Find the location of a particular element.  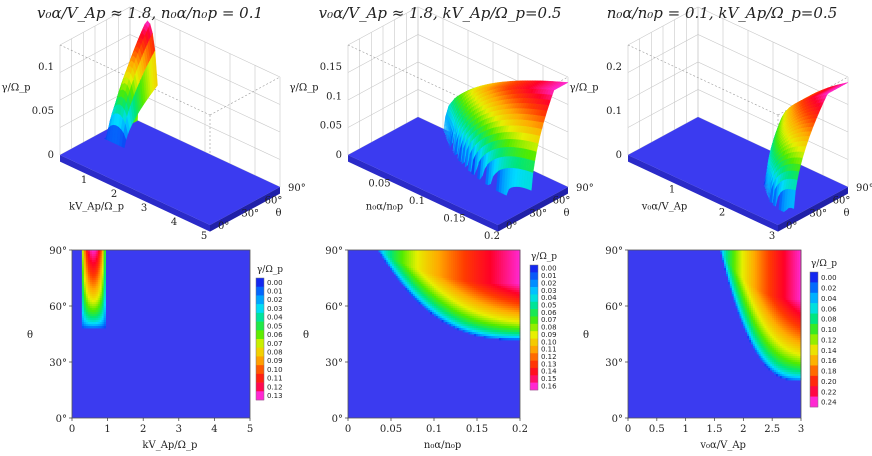

x-tick-label: 0.05 is located at coordinates (379, 184).